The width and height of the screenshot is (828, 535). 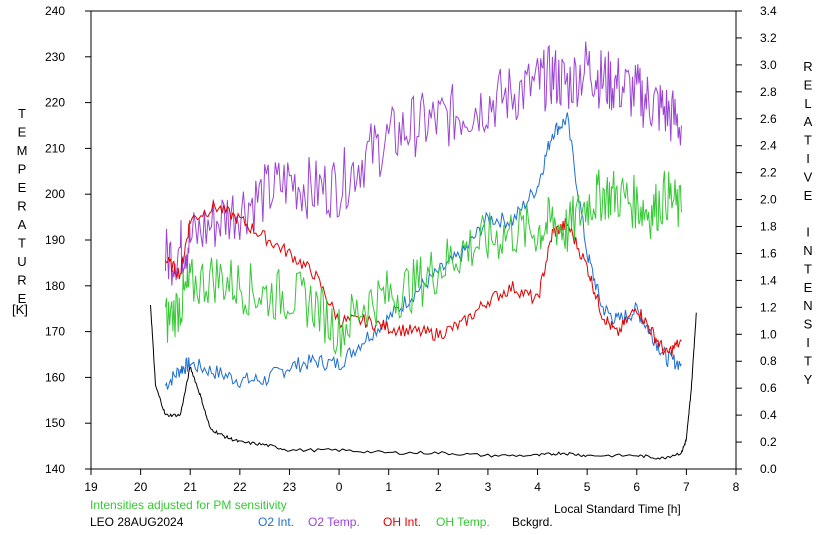 I want to click on y-right-tick-label: 0.6, so click(x=768, y=388).